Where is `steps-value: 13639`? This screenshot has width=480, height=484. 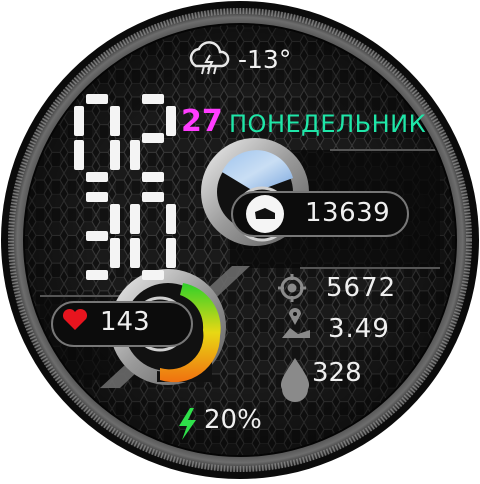 steps-value: 13639 is located at coordinates (348, 213).